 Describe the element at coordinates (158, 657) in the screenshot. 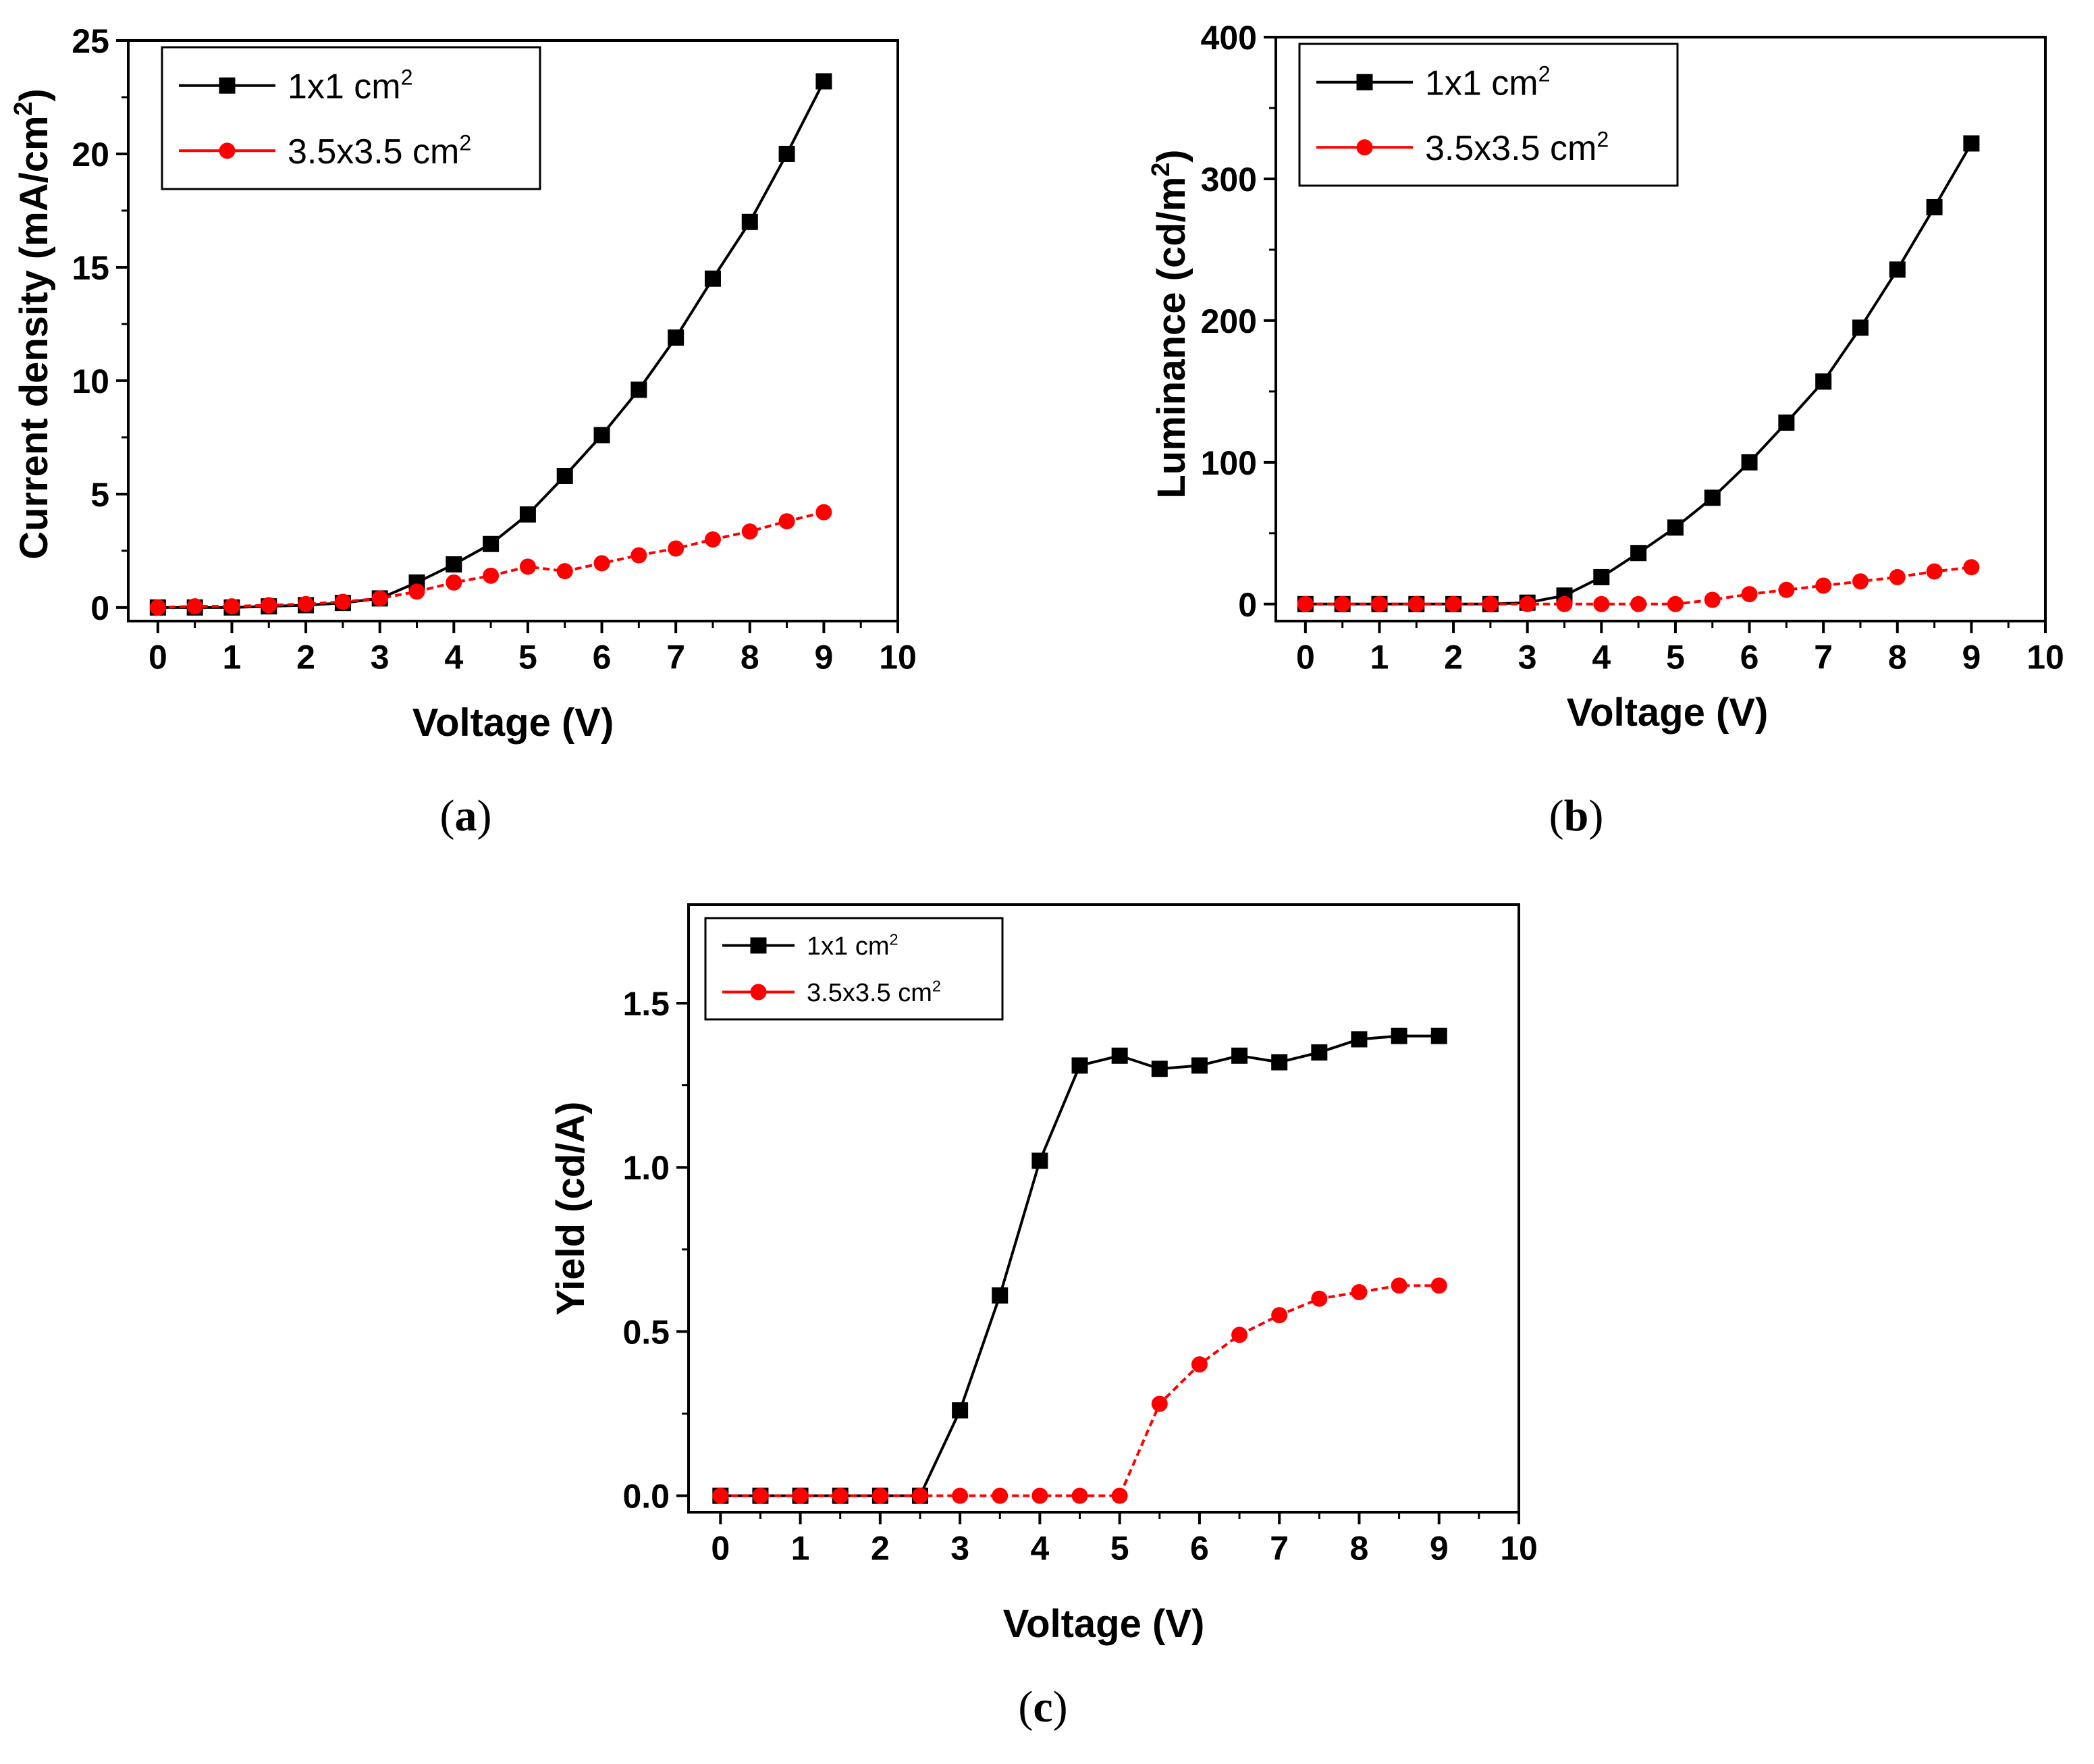

I see `x-tick-label: 0` at that location.